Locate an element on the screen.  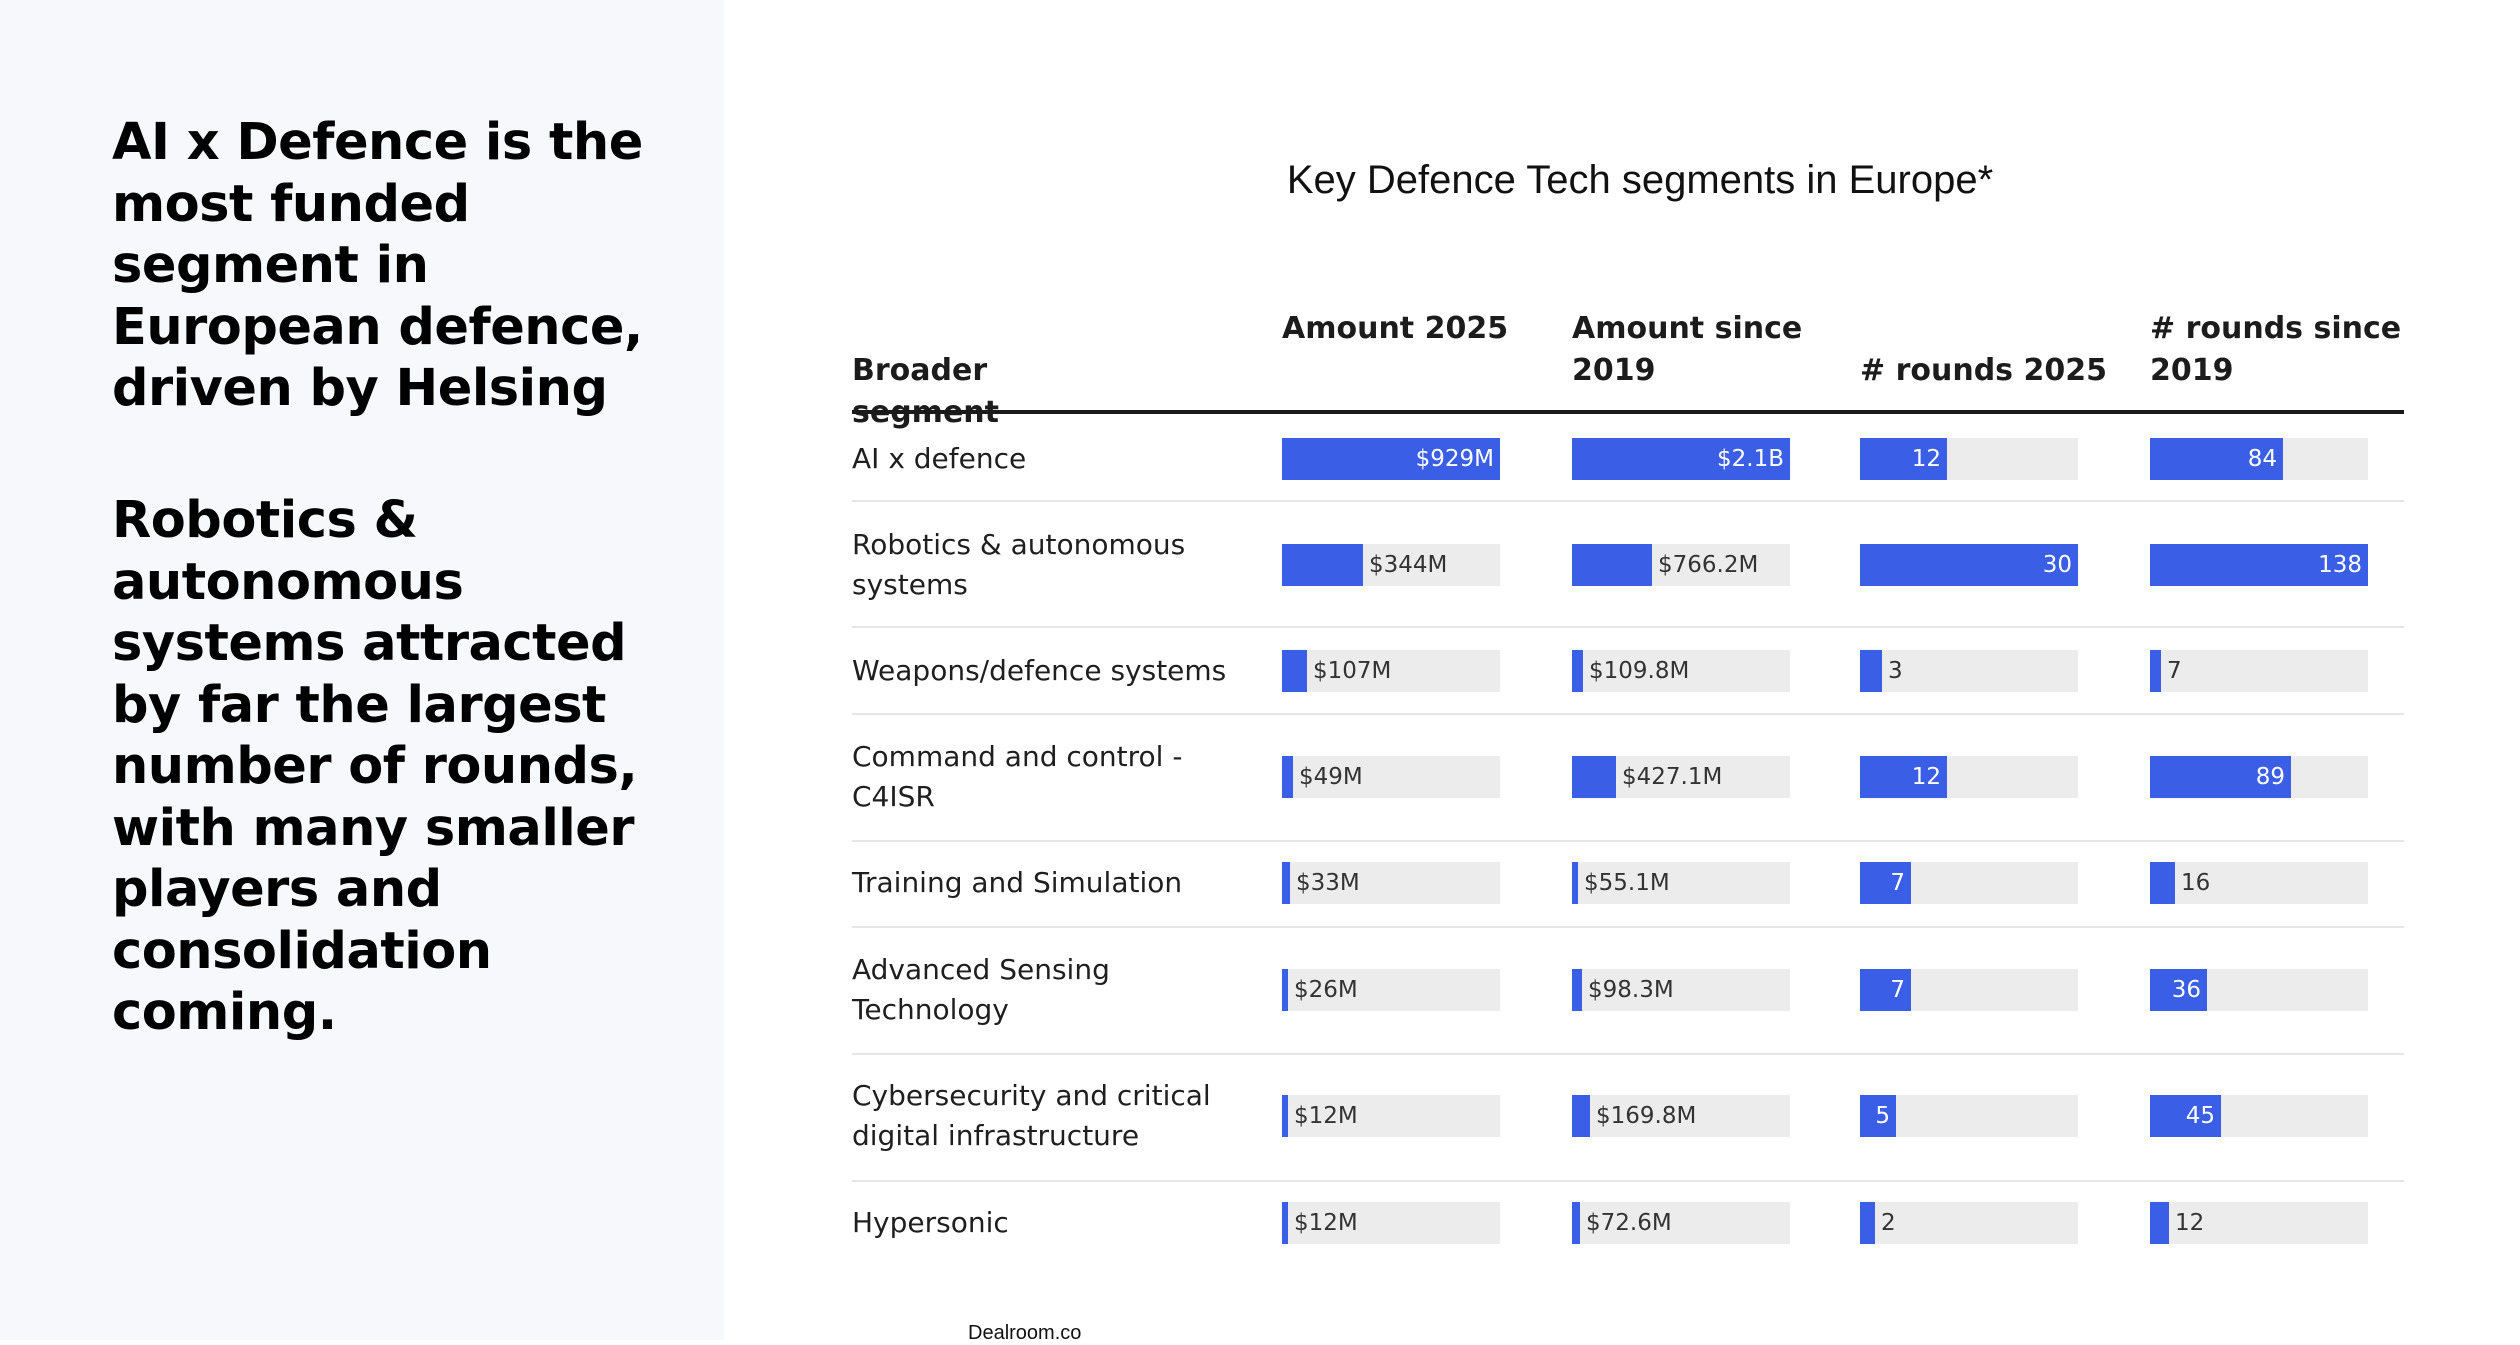
bar-track: $109.8M is located at coordinates (1681, 671).